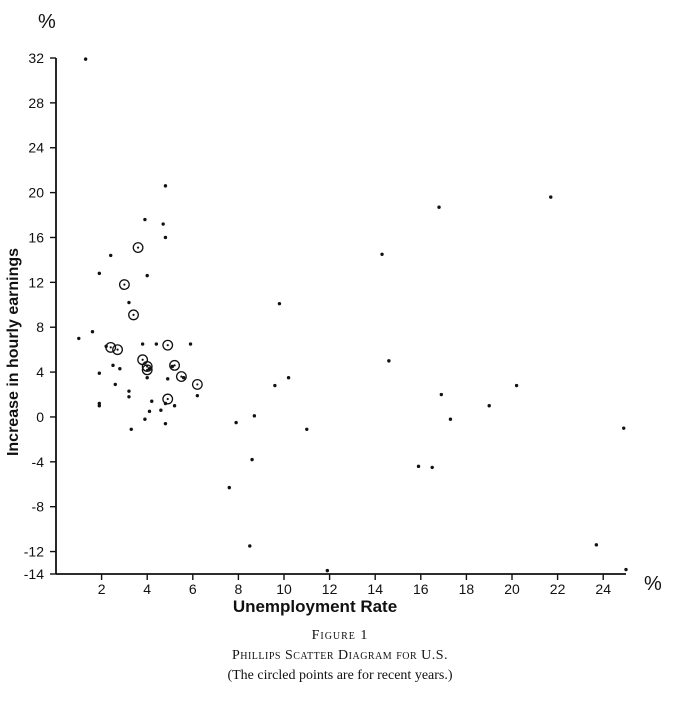  I want to click on y-tick-label: 0, so click(40, 417).